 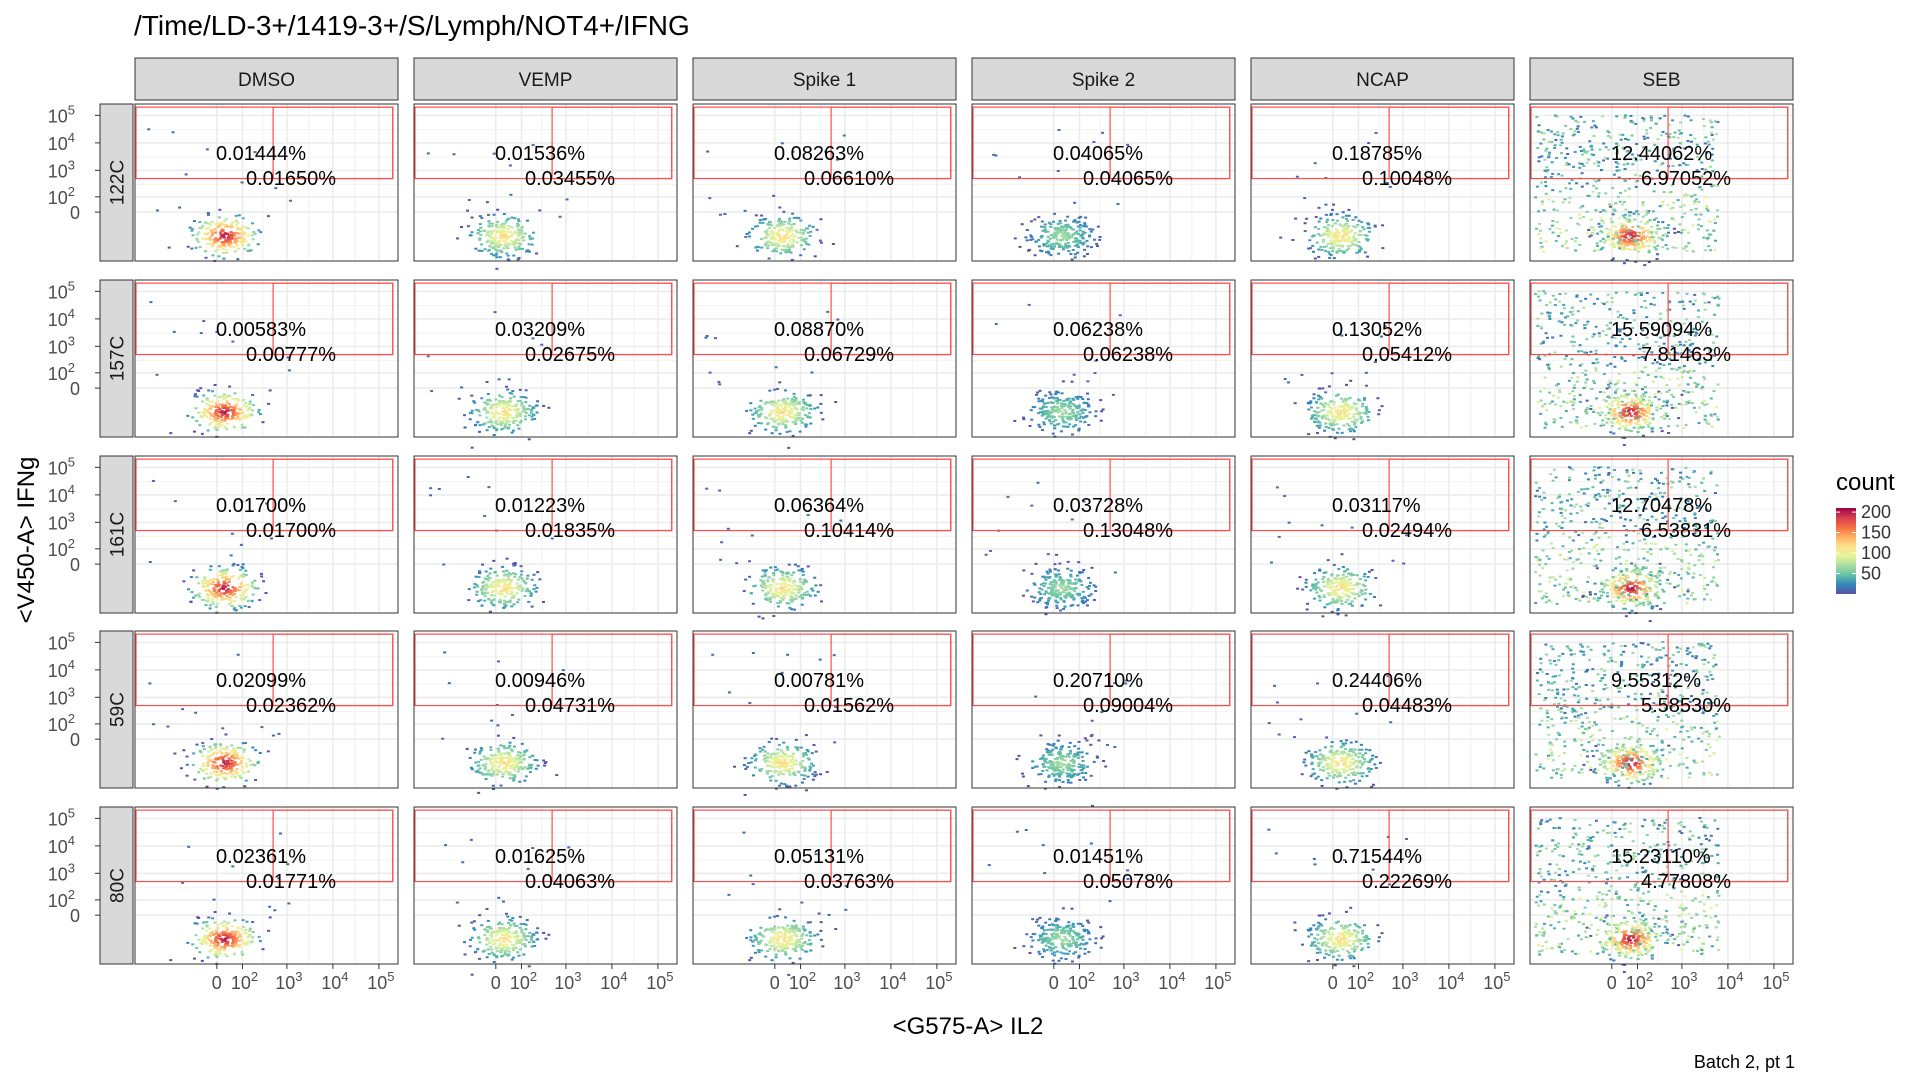 I want to click on gate-percent-label: 0.01700%, so click(x=291, y=531).